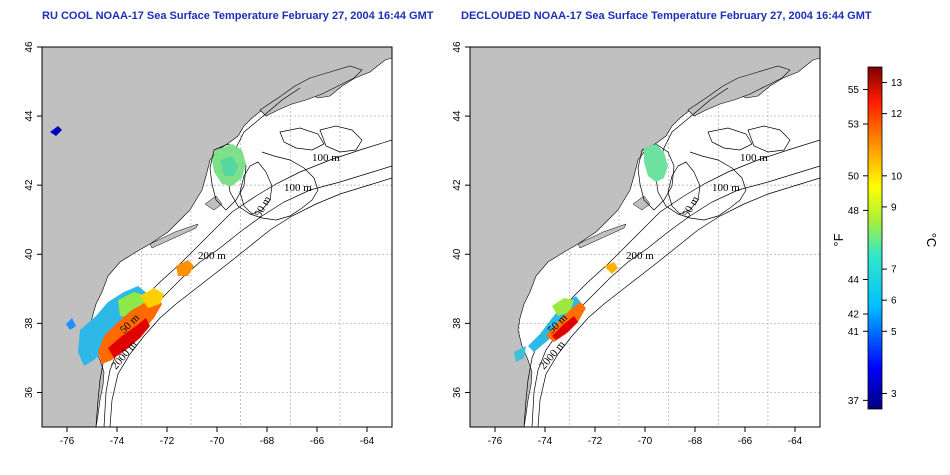 The height and width of the screenshot is (475, 950). What do you see at coordinates (854, 211) in the screenshot?
I see `fahrenheit-tick-label: 48` at bounding box center [854, 211].